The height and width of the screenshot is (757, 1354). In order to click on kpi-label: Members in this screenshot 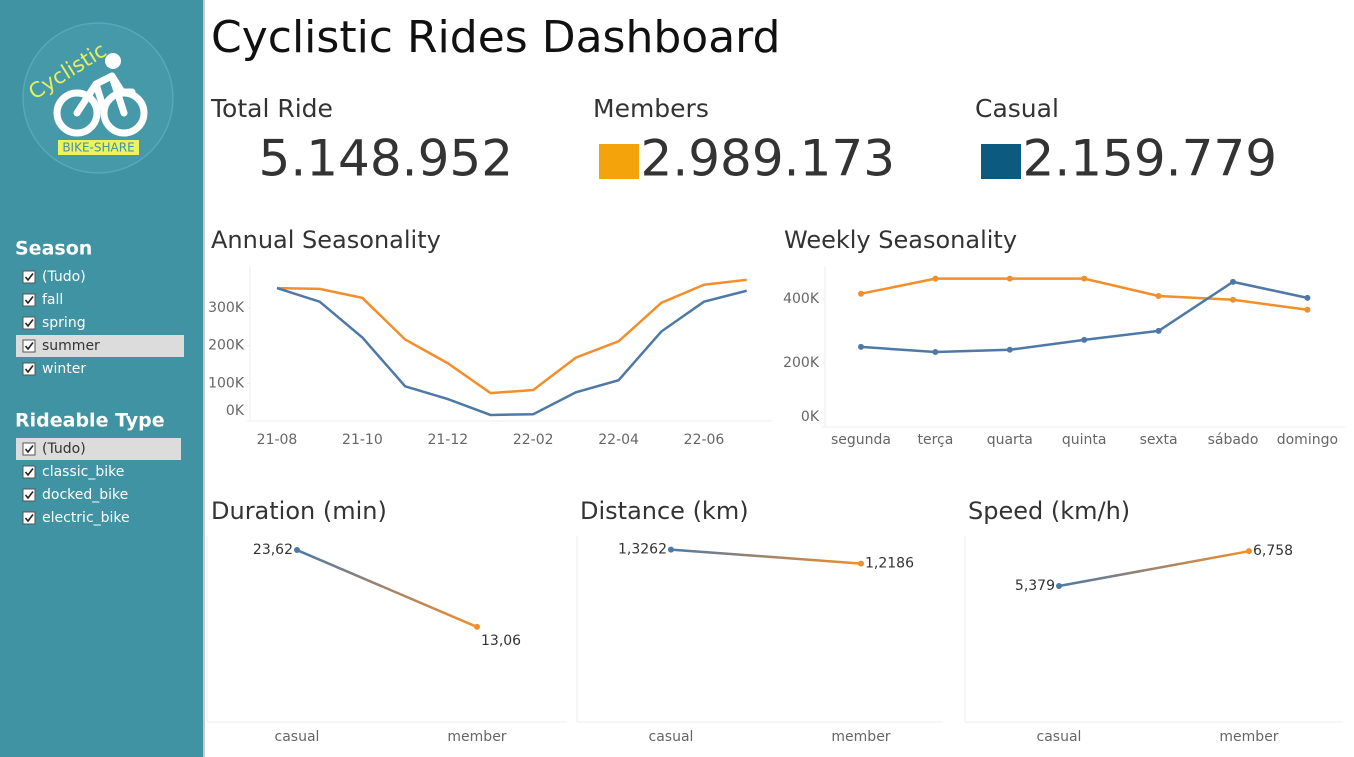, I will do `click(651, 108)`.